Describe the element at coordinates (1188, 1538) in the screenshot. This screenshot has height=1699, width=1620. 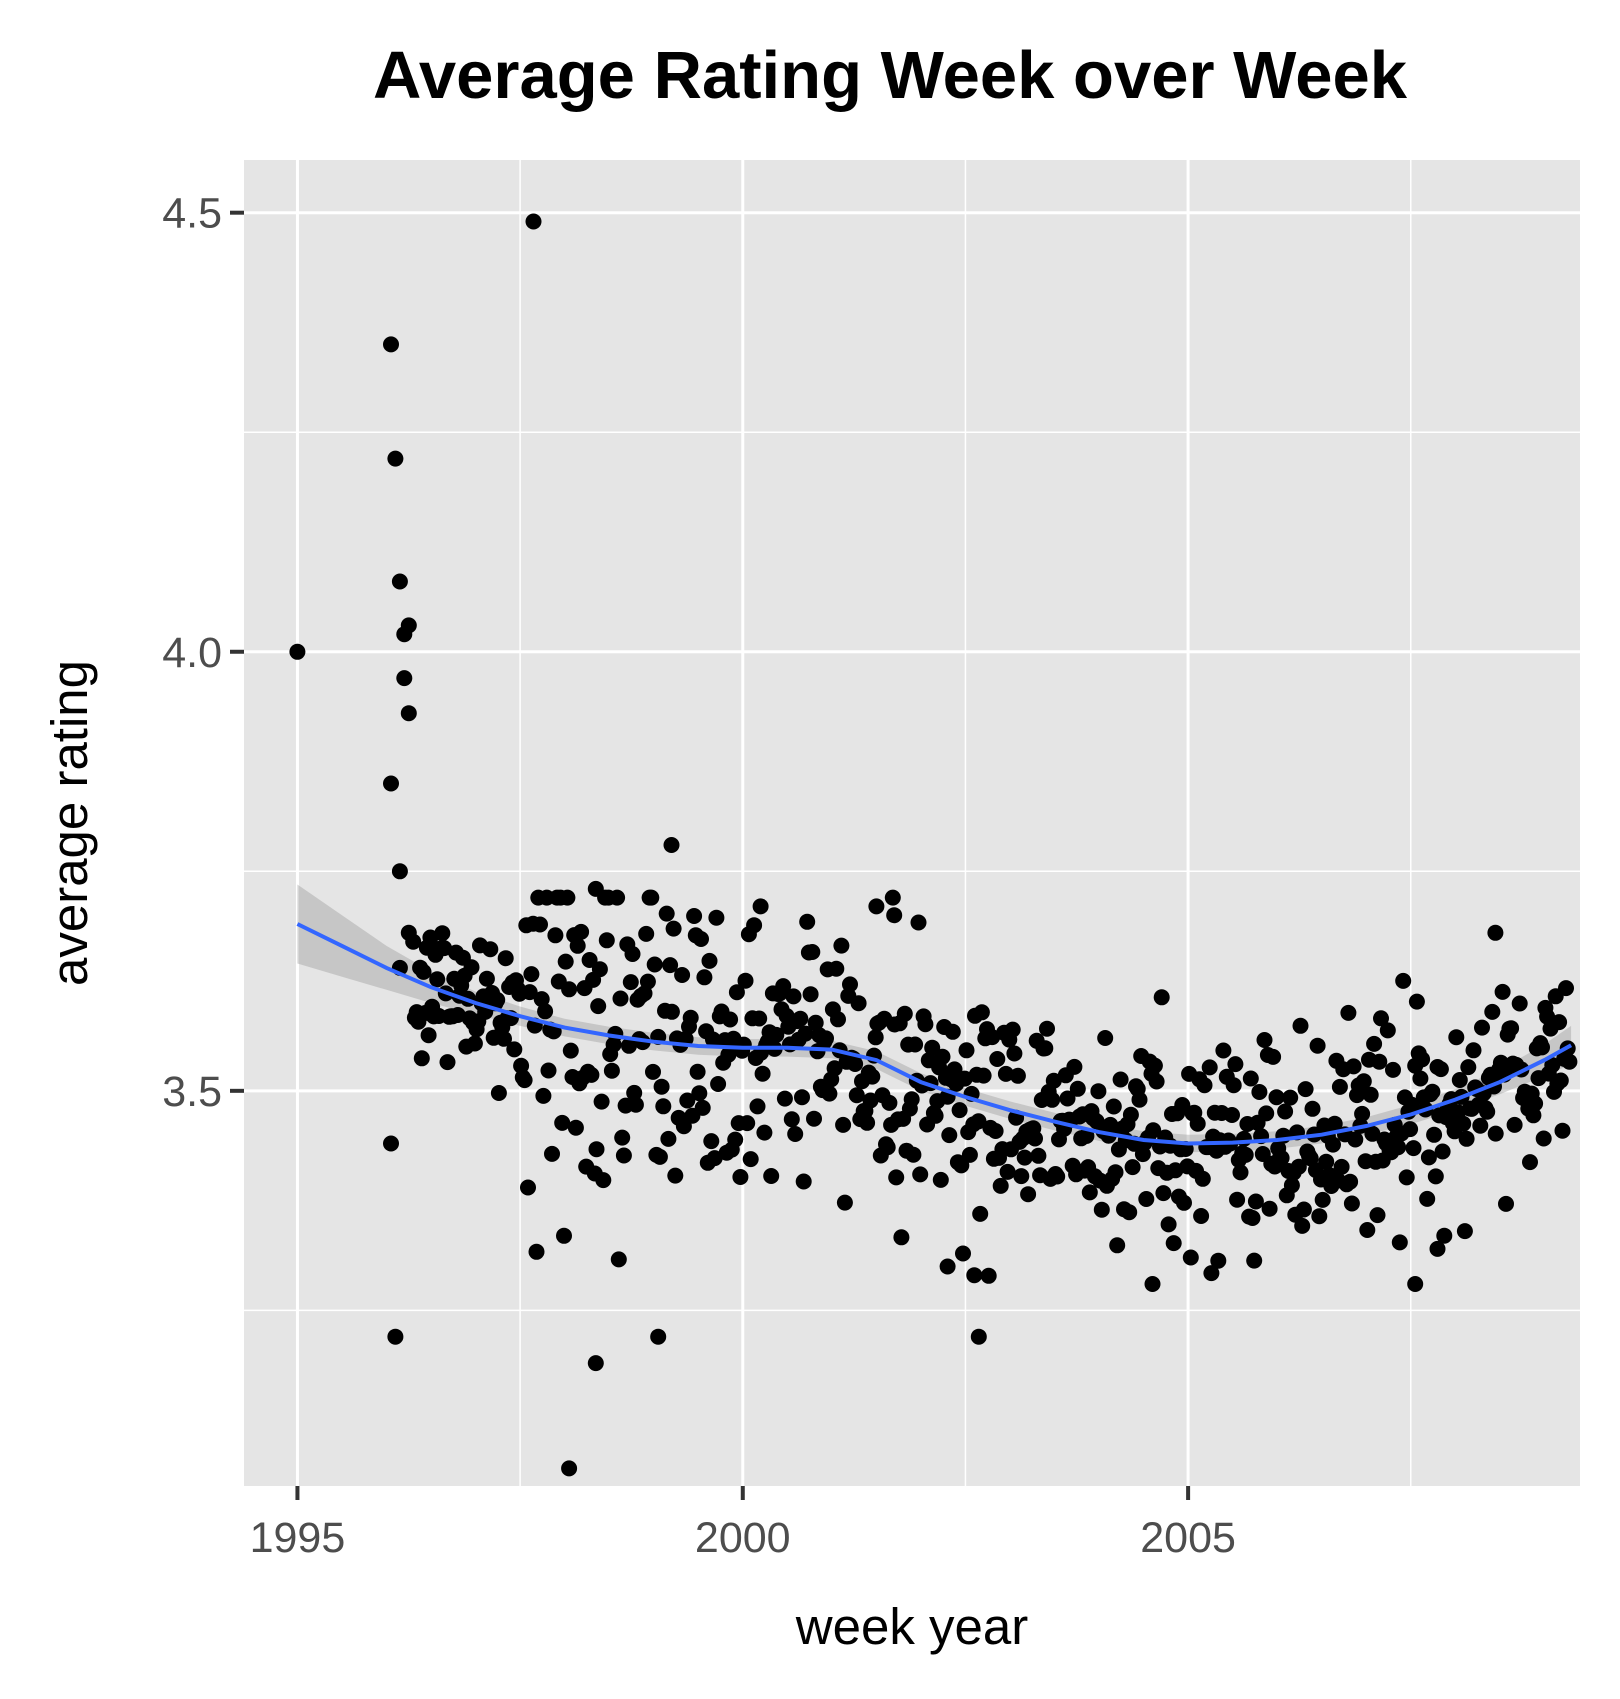
I see `x-tick-label: 2005` at that location.